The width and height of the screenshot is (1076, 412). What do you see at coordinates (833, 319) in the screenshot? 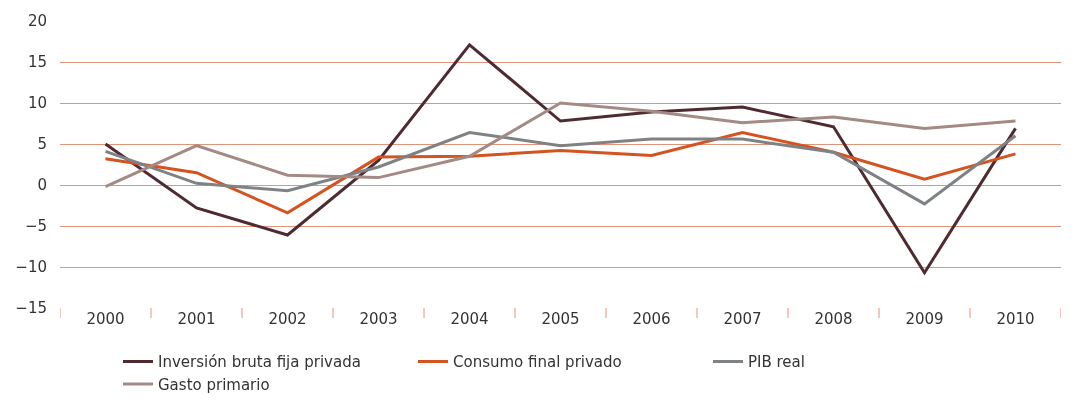
I see `x-tick-label: 2008` at bounding box center [833, 319].